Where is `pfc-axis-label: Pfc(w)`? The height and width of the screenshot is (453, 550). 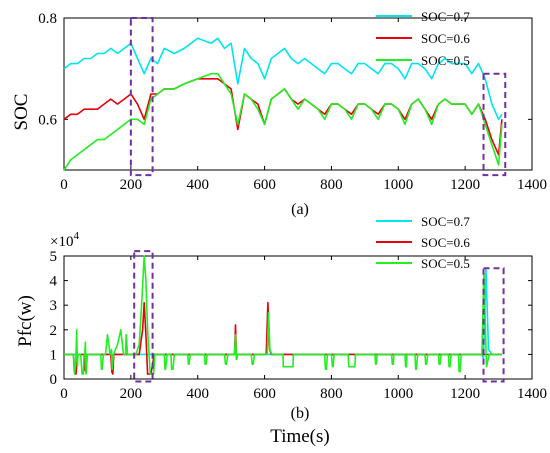 pfc-axis-label: Pfc(w) is located at coordinates (25, 321).